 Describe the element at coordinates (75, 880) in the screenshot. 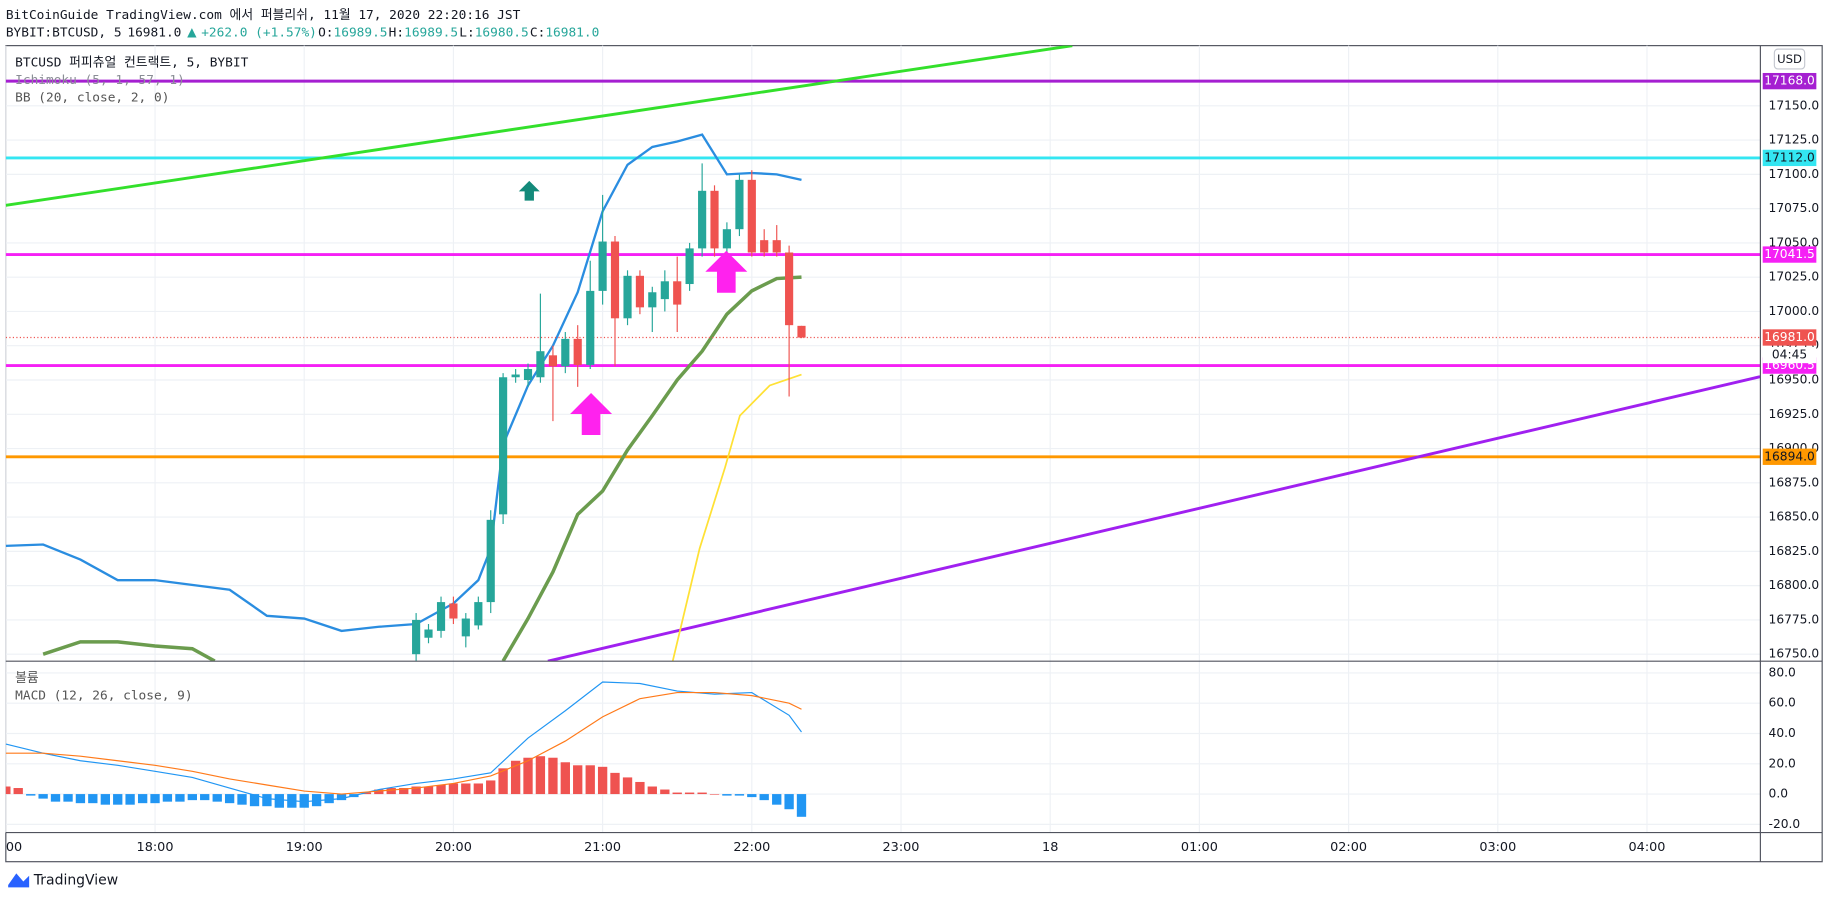

I see `brand: TradingView` at that location.